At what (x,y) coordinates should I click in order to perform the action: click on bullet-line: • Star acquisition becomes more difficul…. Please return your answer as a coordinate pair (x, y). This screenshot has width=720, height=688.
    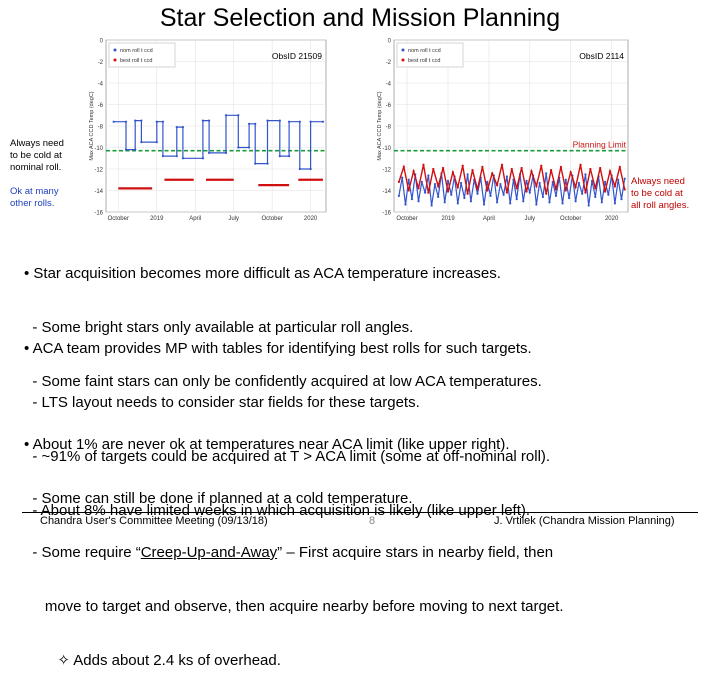
    Looking at the image, I should click on (262, 273).